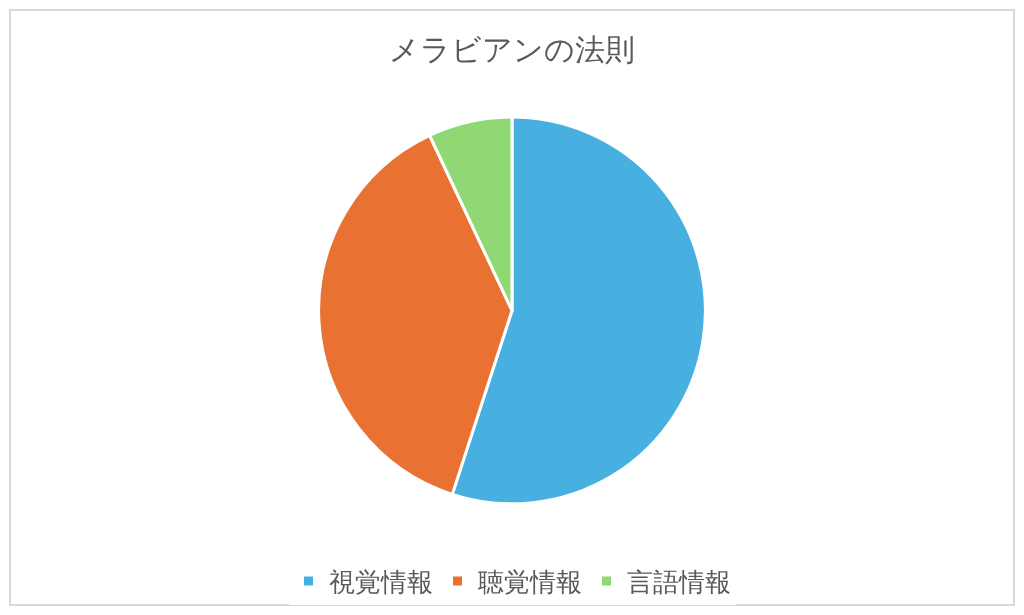 The height and width of the screenshot is (615, 1024). I want to click on legend-label: 言語情報, so click(678, 582).